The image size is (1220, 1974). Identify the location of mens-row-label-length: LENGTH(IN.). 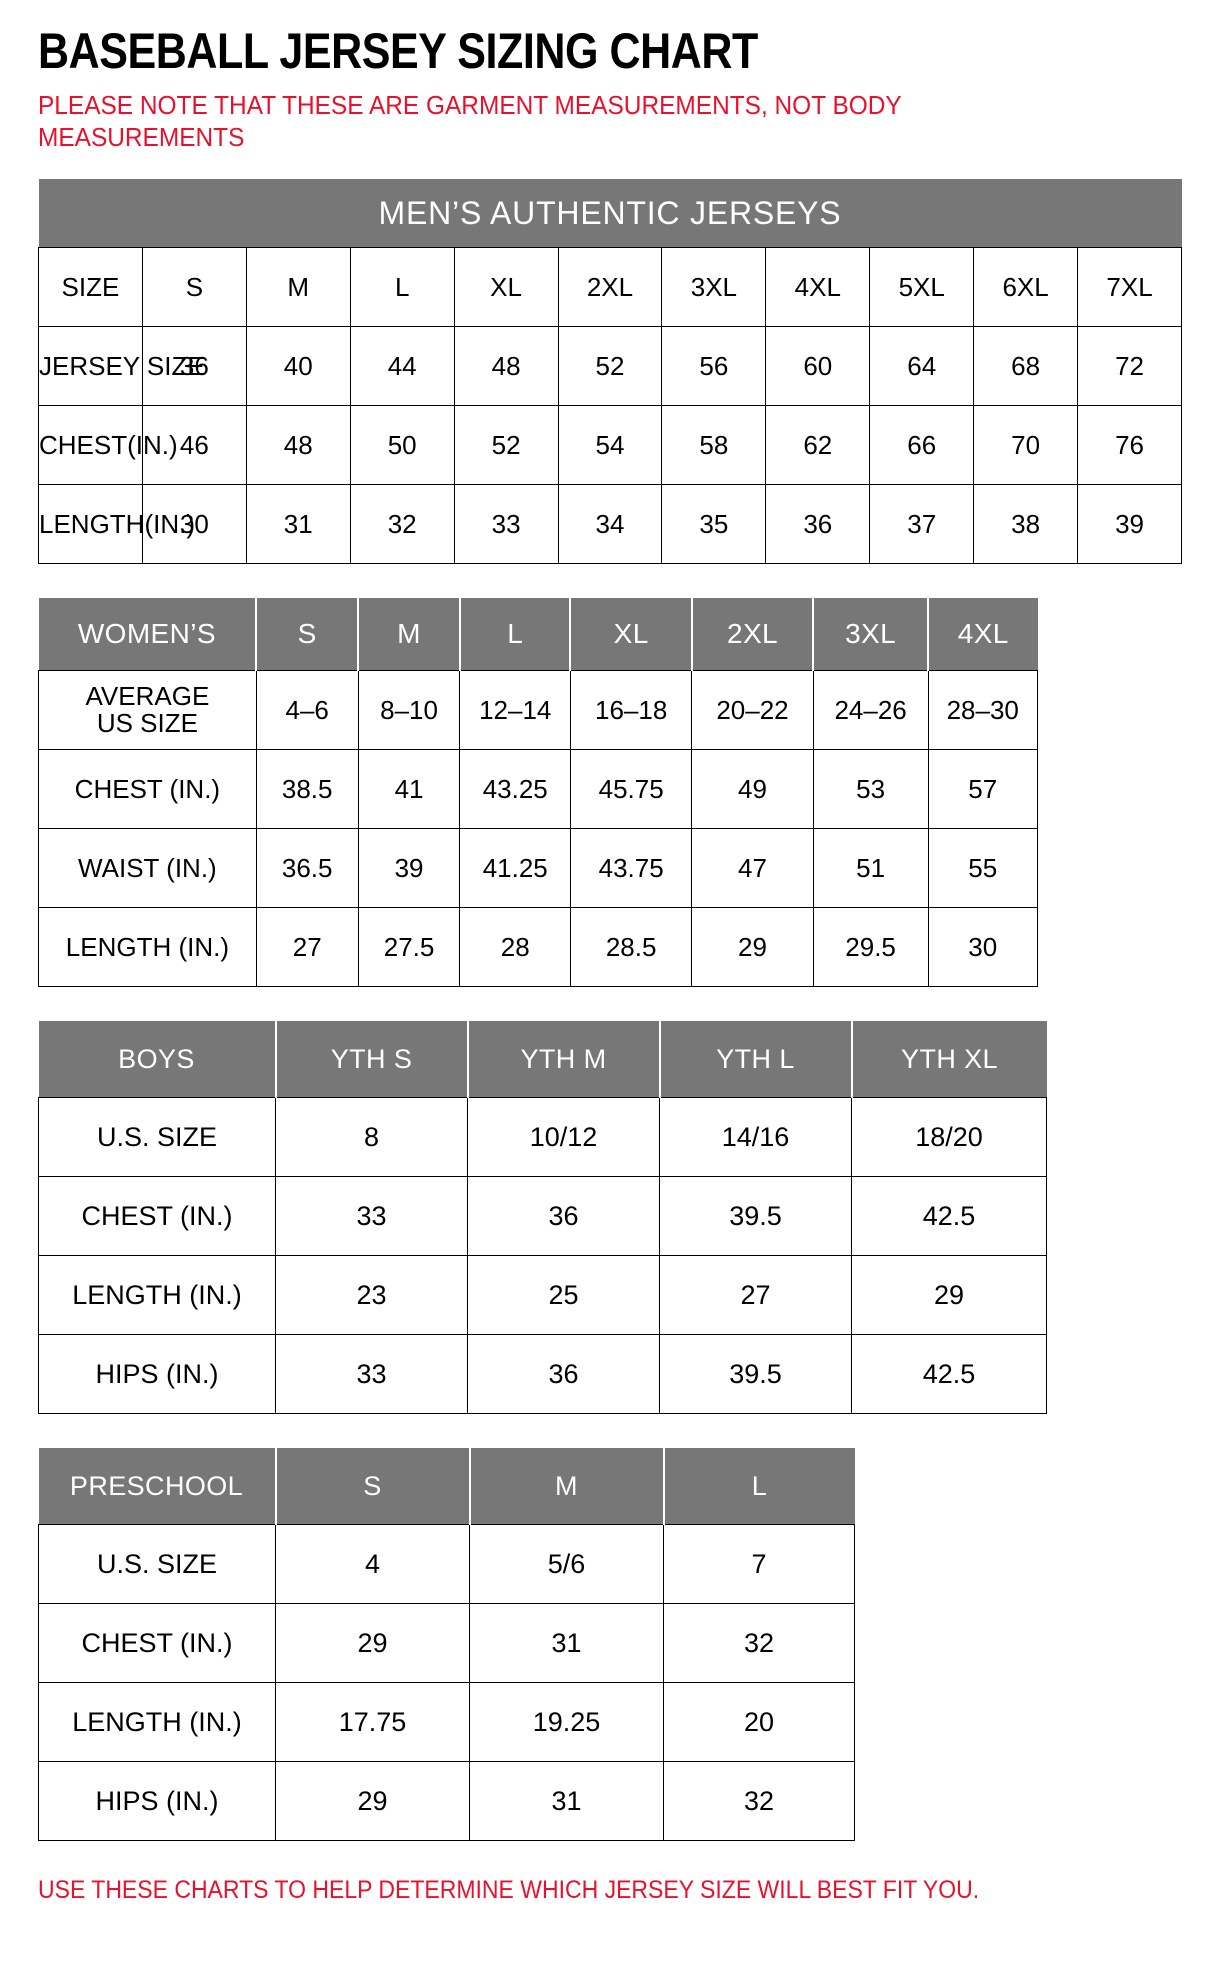
(116, 524).